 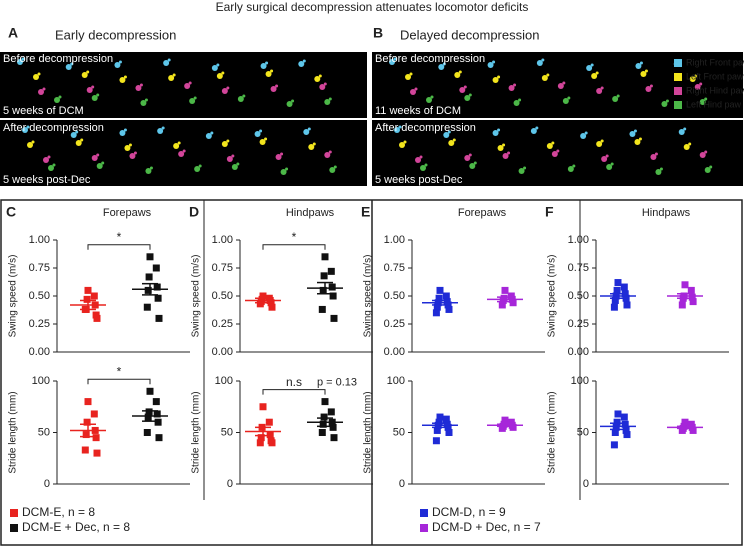 What do you see at coordinates (294, 382) in the screenshot?
I see `annotation: n.s` at bounding box center [294, 382].